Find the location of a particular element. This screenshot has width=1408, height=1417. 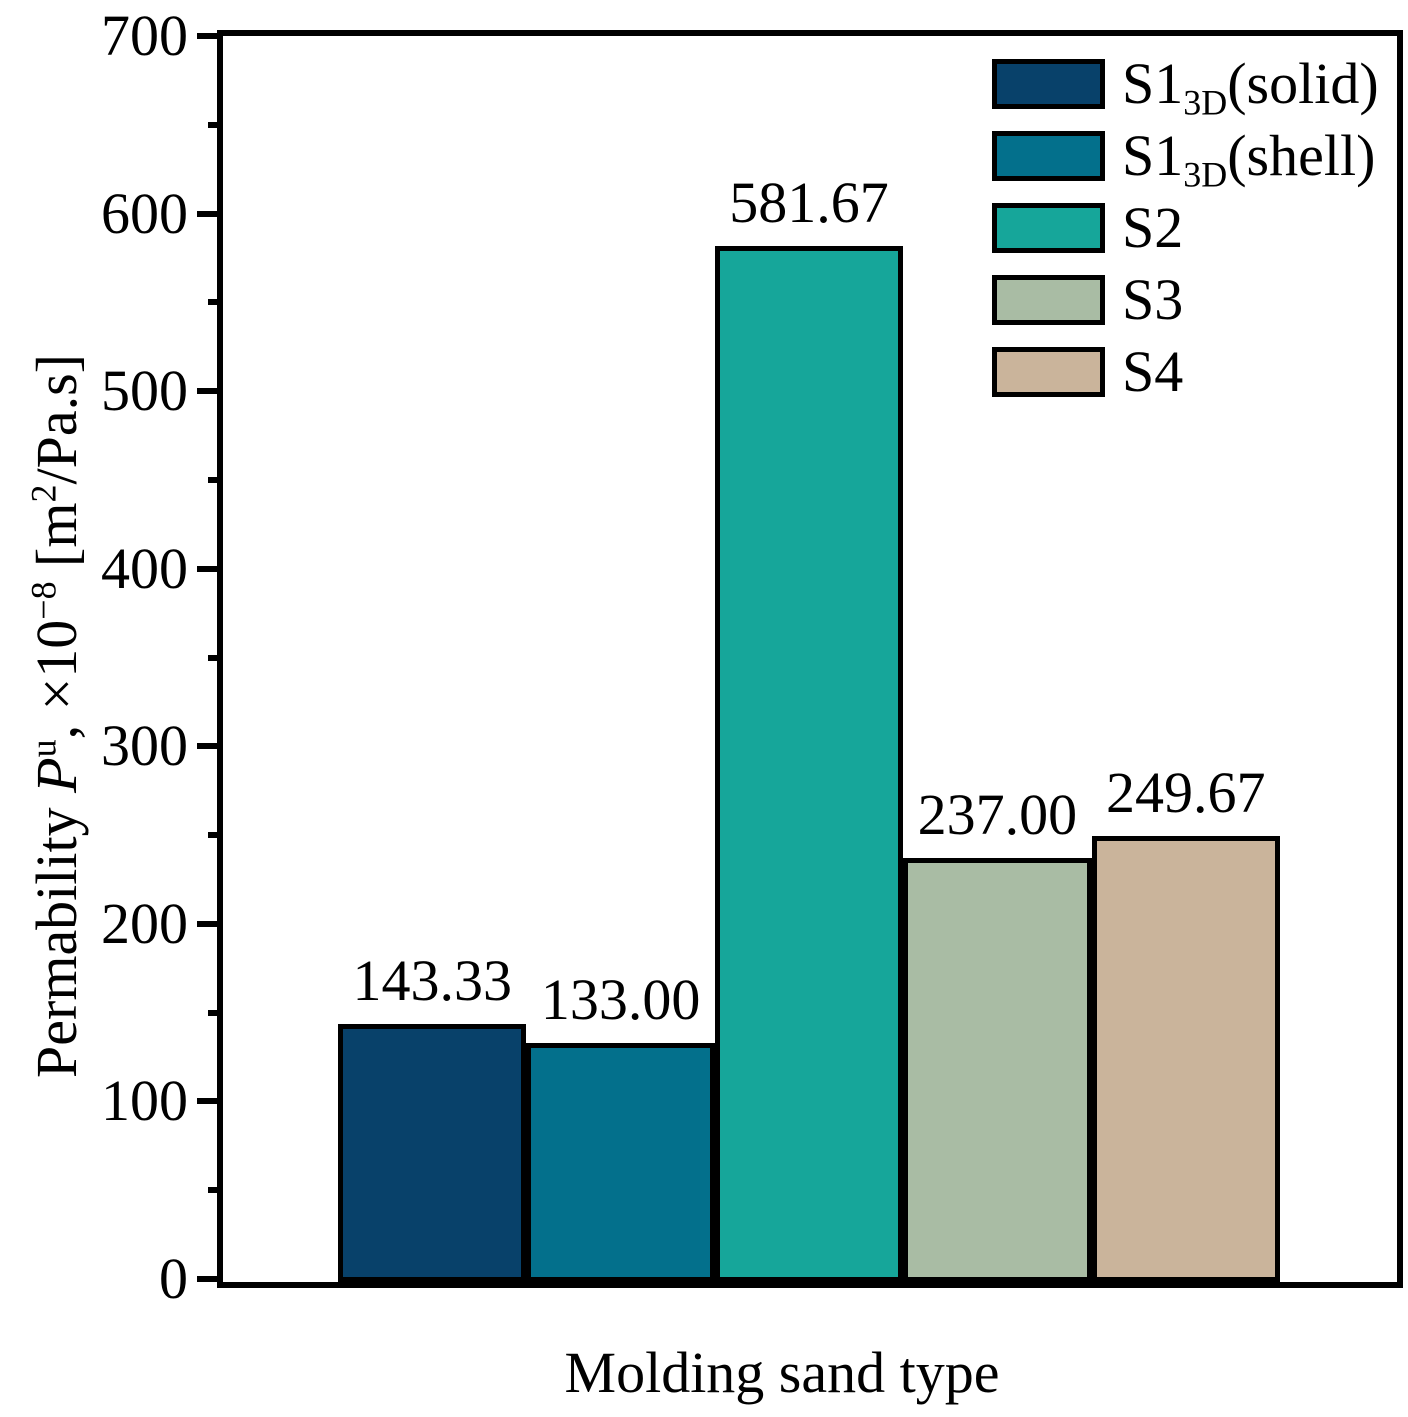

y-tick-label: 100 is located at coordinates (144, 1101).